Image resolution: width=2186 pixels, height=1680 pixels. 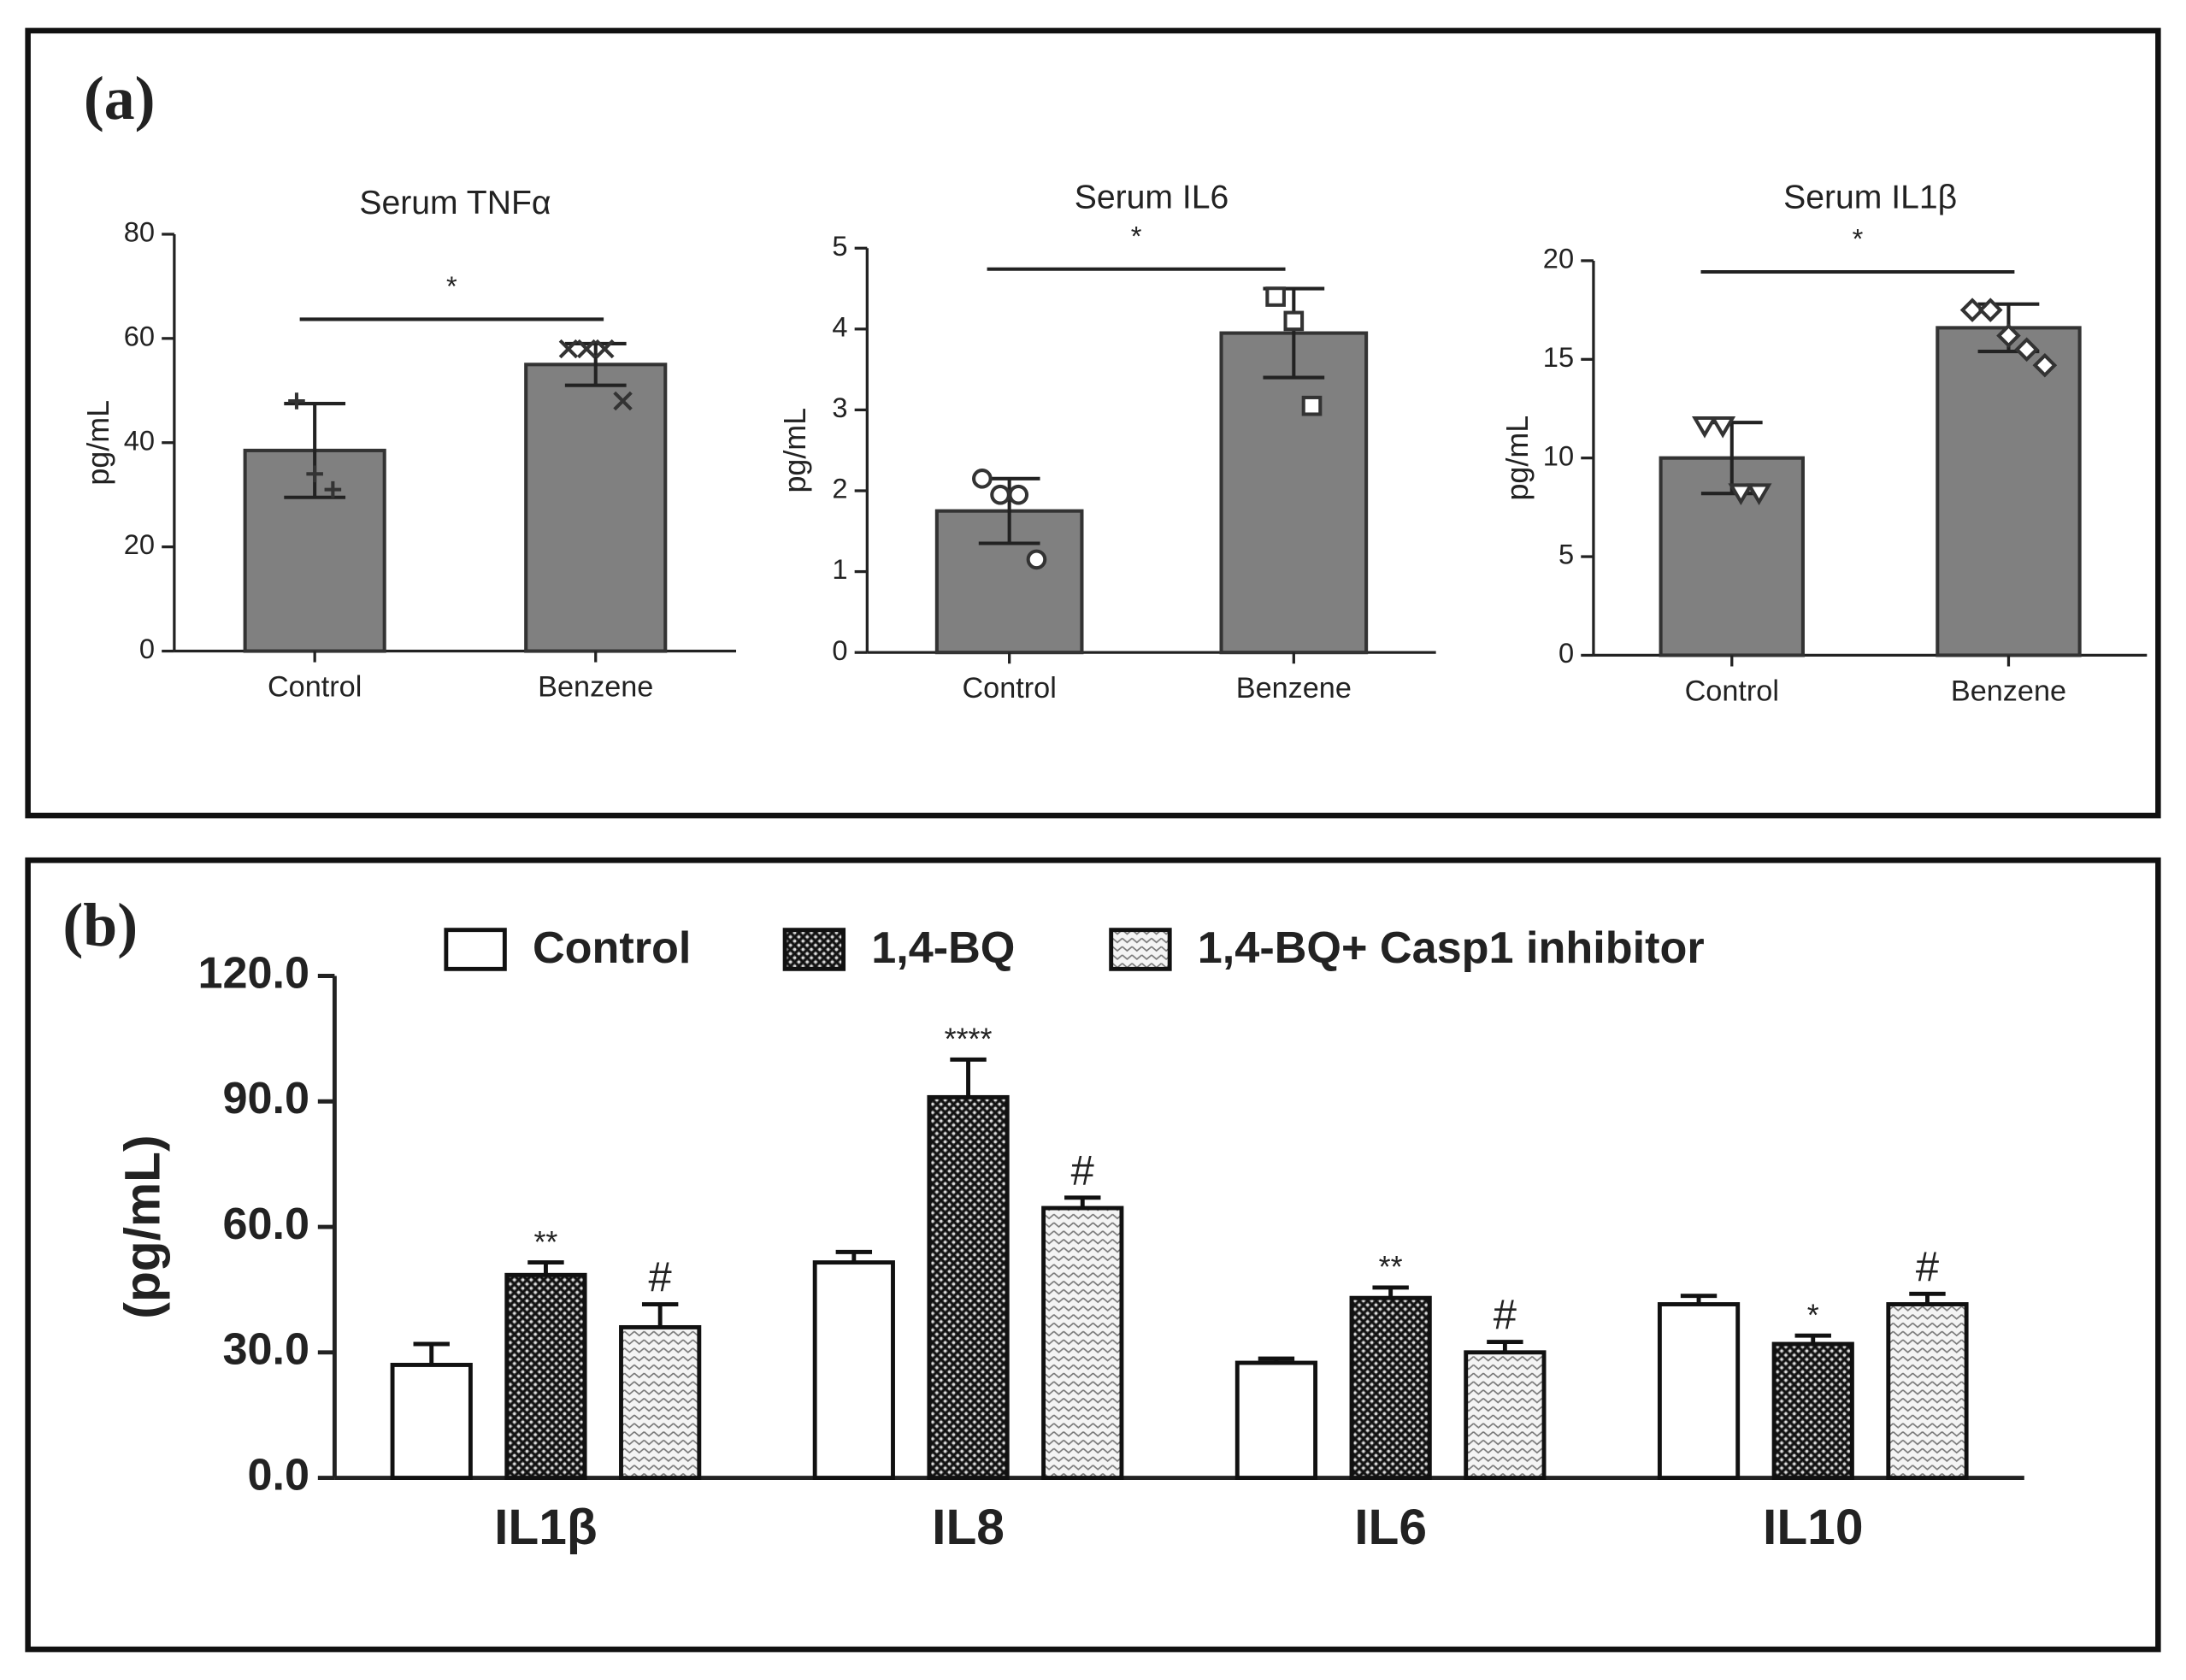 What do you see at coordinates (943, 948) in the screenshot?
I see `legend-label: 1,4-BQ` at bounding box center [943, 948].